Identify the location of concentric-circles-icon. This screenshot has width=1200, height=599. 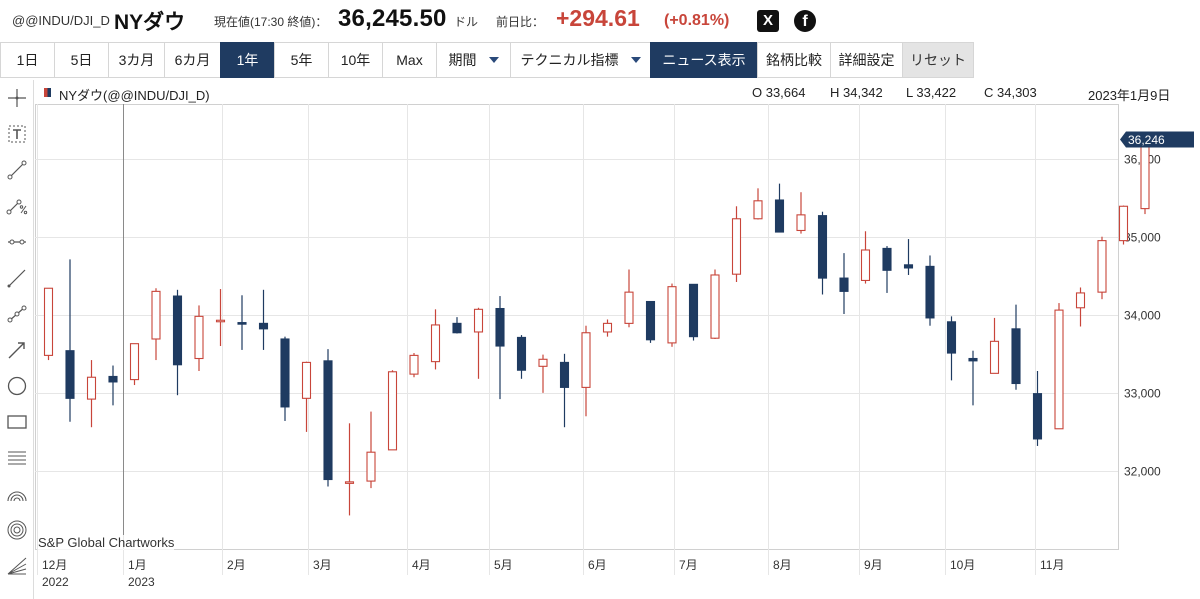
(17, 530).